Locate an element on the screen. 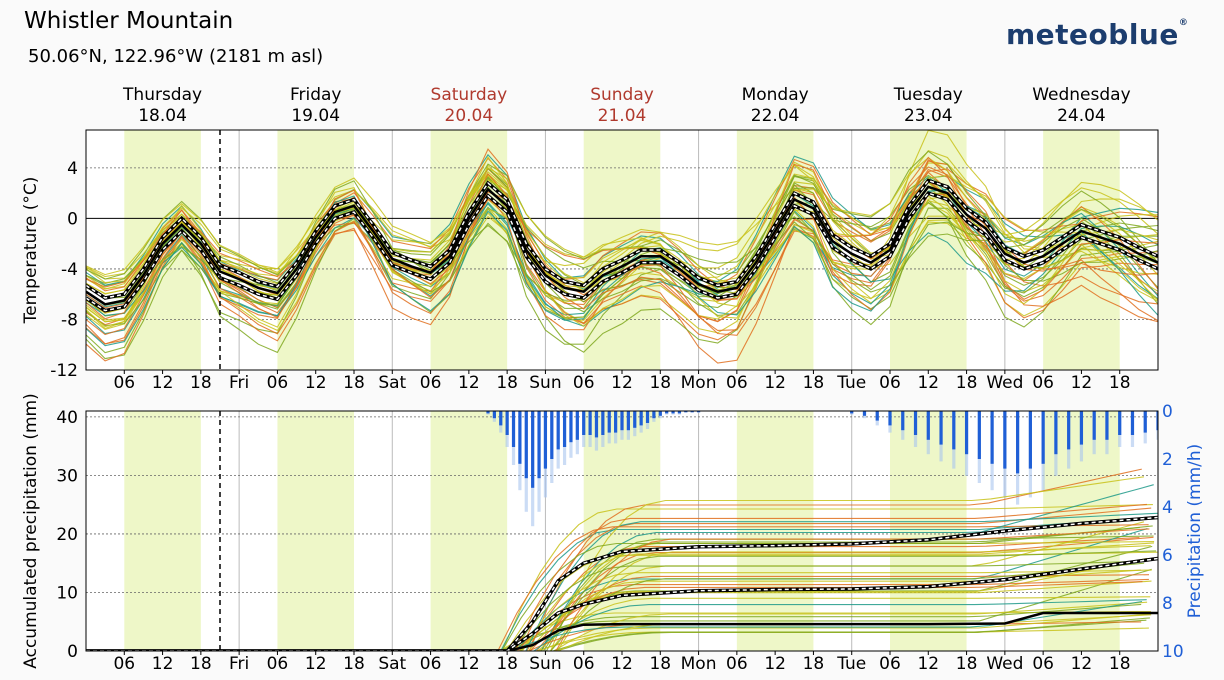 The height and width of the screenshot is (680, 1224). precip-y-tick: 40 is located at coordinates (67, 418).